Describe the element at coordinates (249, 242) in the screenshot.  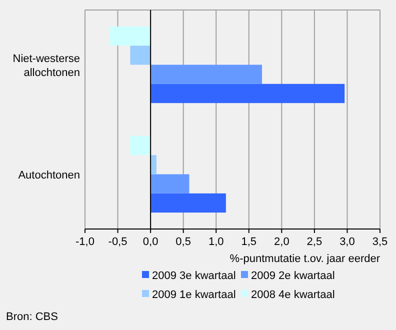
I see `x-tick-label: 1,5` at that location.